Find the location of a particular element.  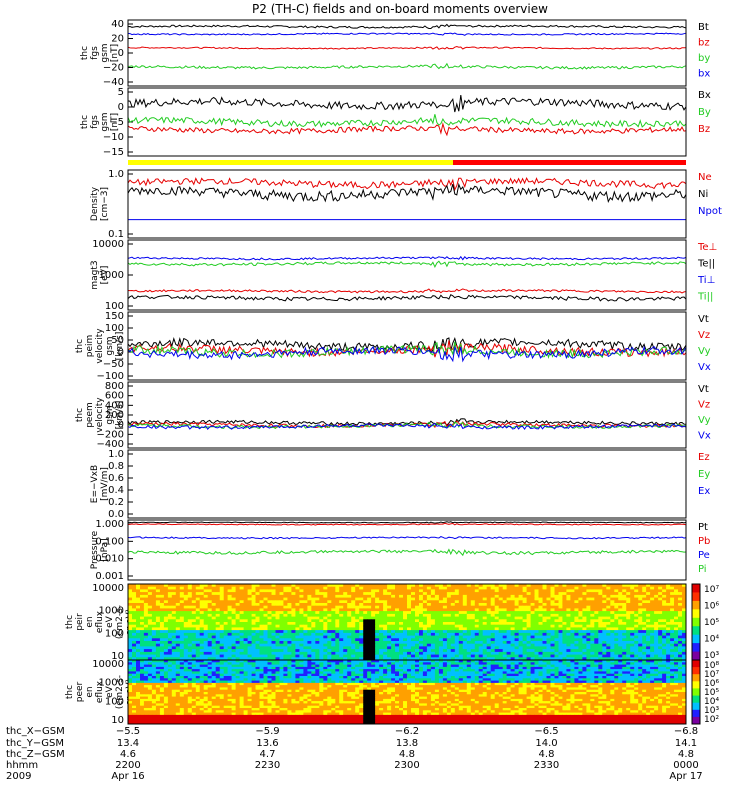

y-axis-label: fgs is located at coordinates (95, 122).